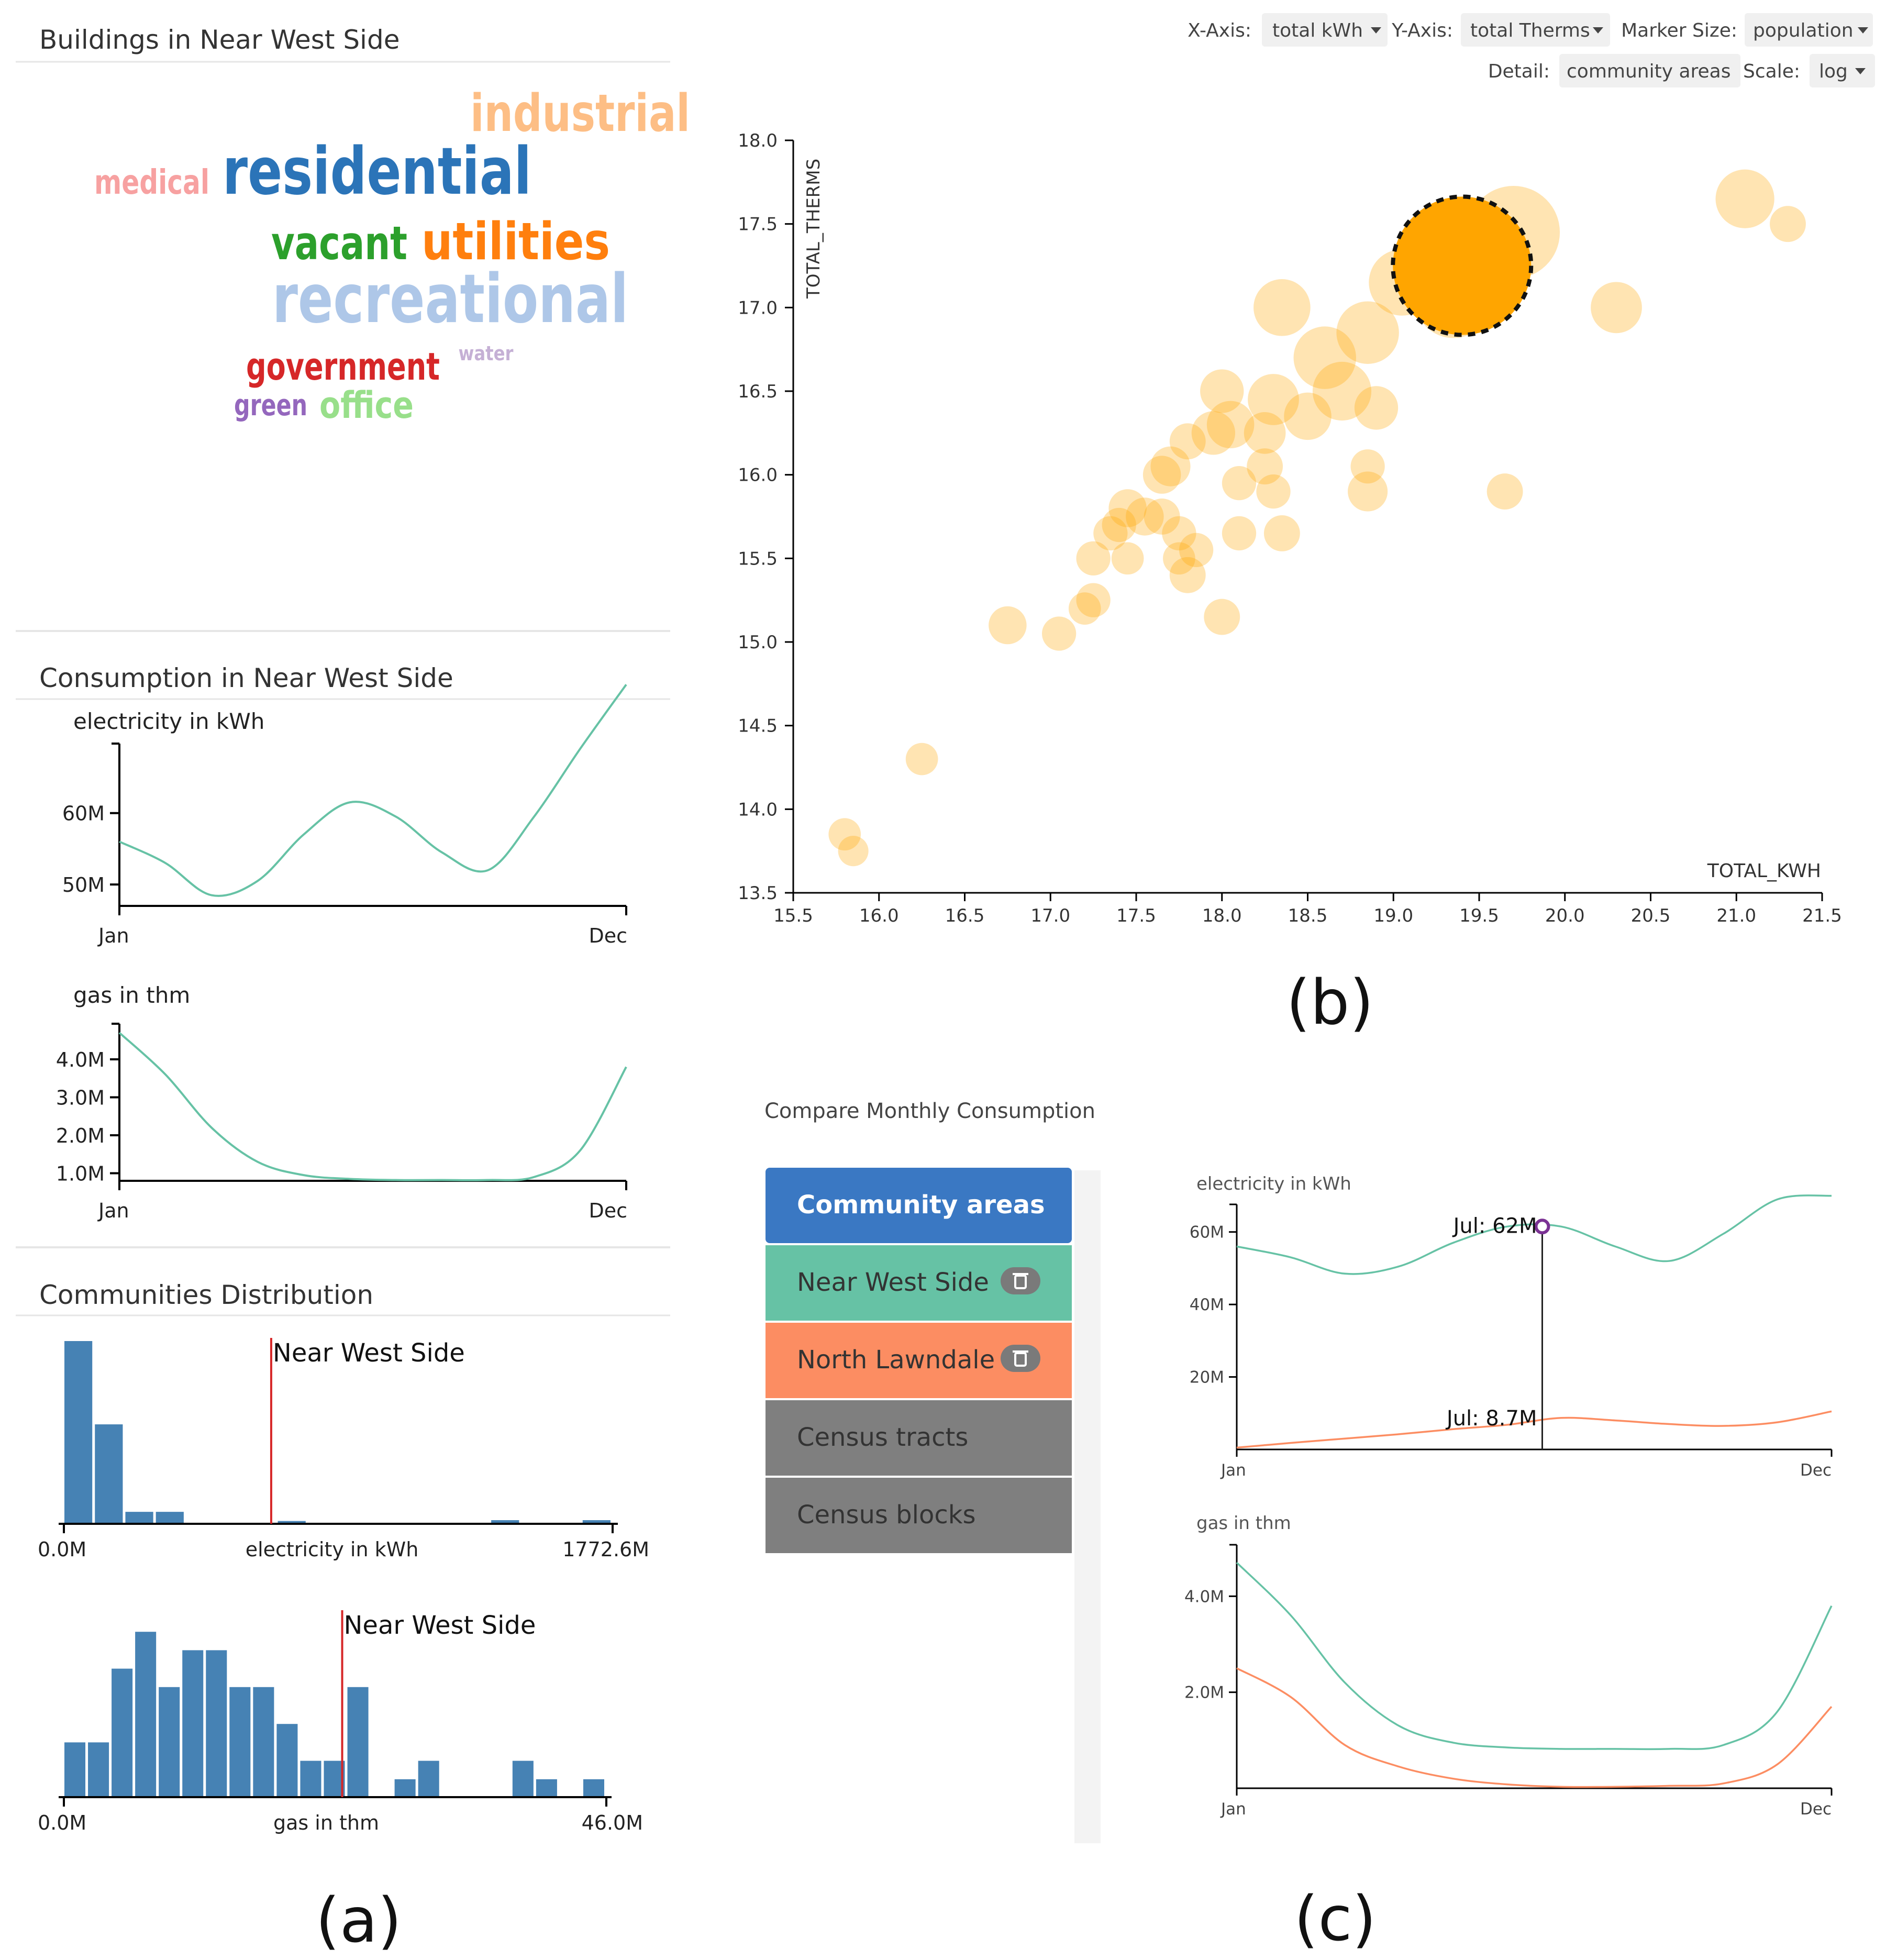 Image resolution: width=1886 pixels, height=1960 pixels. What do you see at coordinates (62, 1549) in the screenshot?
I see `x-min-label: 0.0M` at bounding box center [62, 1549].